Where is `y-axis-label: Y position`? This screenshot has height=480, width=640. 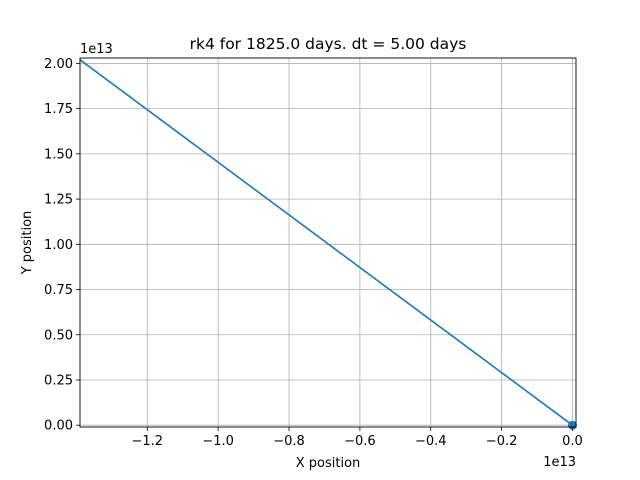
y-axis-label: Y position is located at coordinates (27, 243).